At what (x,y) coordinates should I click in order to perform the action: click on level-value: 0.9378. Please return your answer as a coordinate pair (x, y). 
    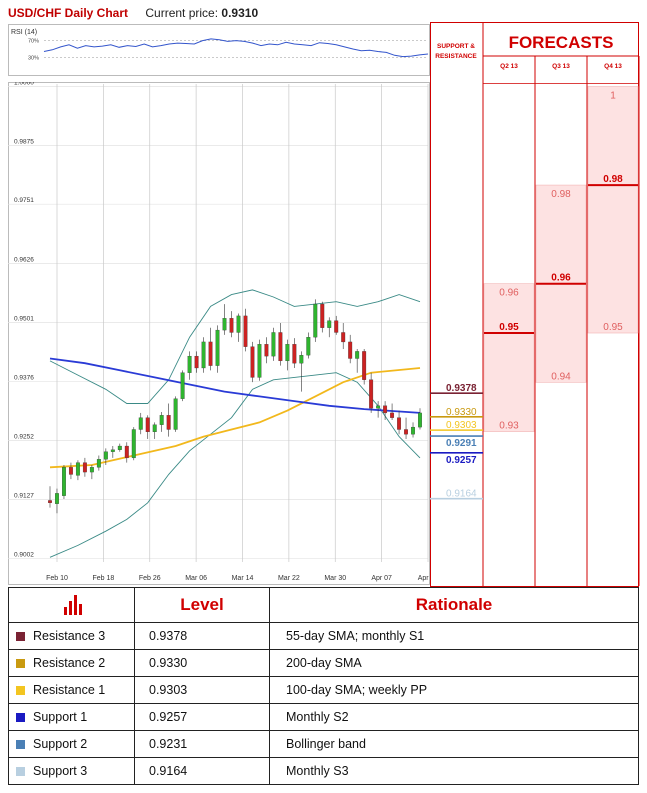
    Looking at the image, I should click on (202, 636).